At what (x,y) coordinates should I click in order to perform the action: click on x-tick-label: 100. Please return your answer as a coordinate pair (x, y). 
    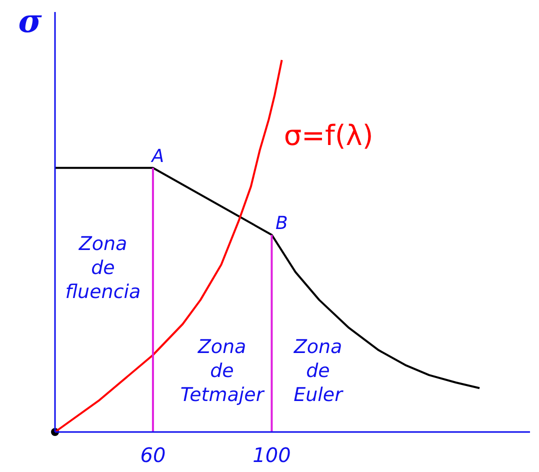
    Looking at the image, I should click on (271, 455).